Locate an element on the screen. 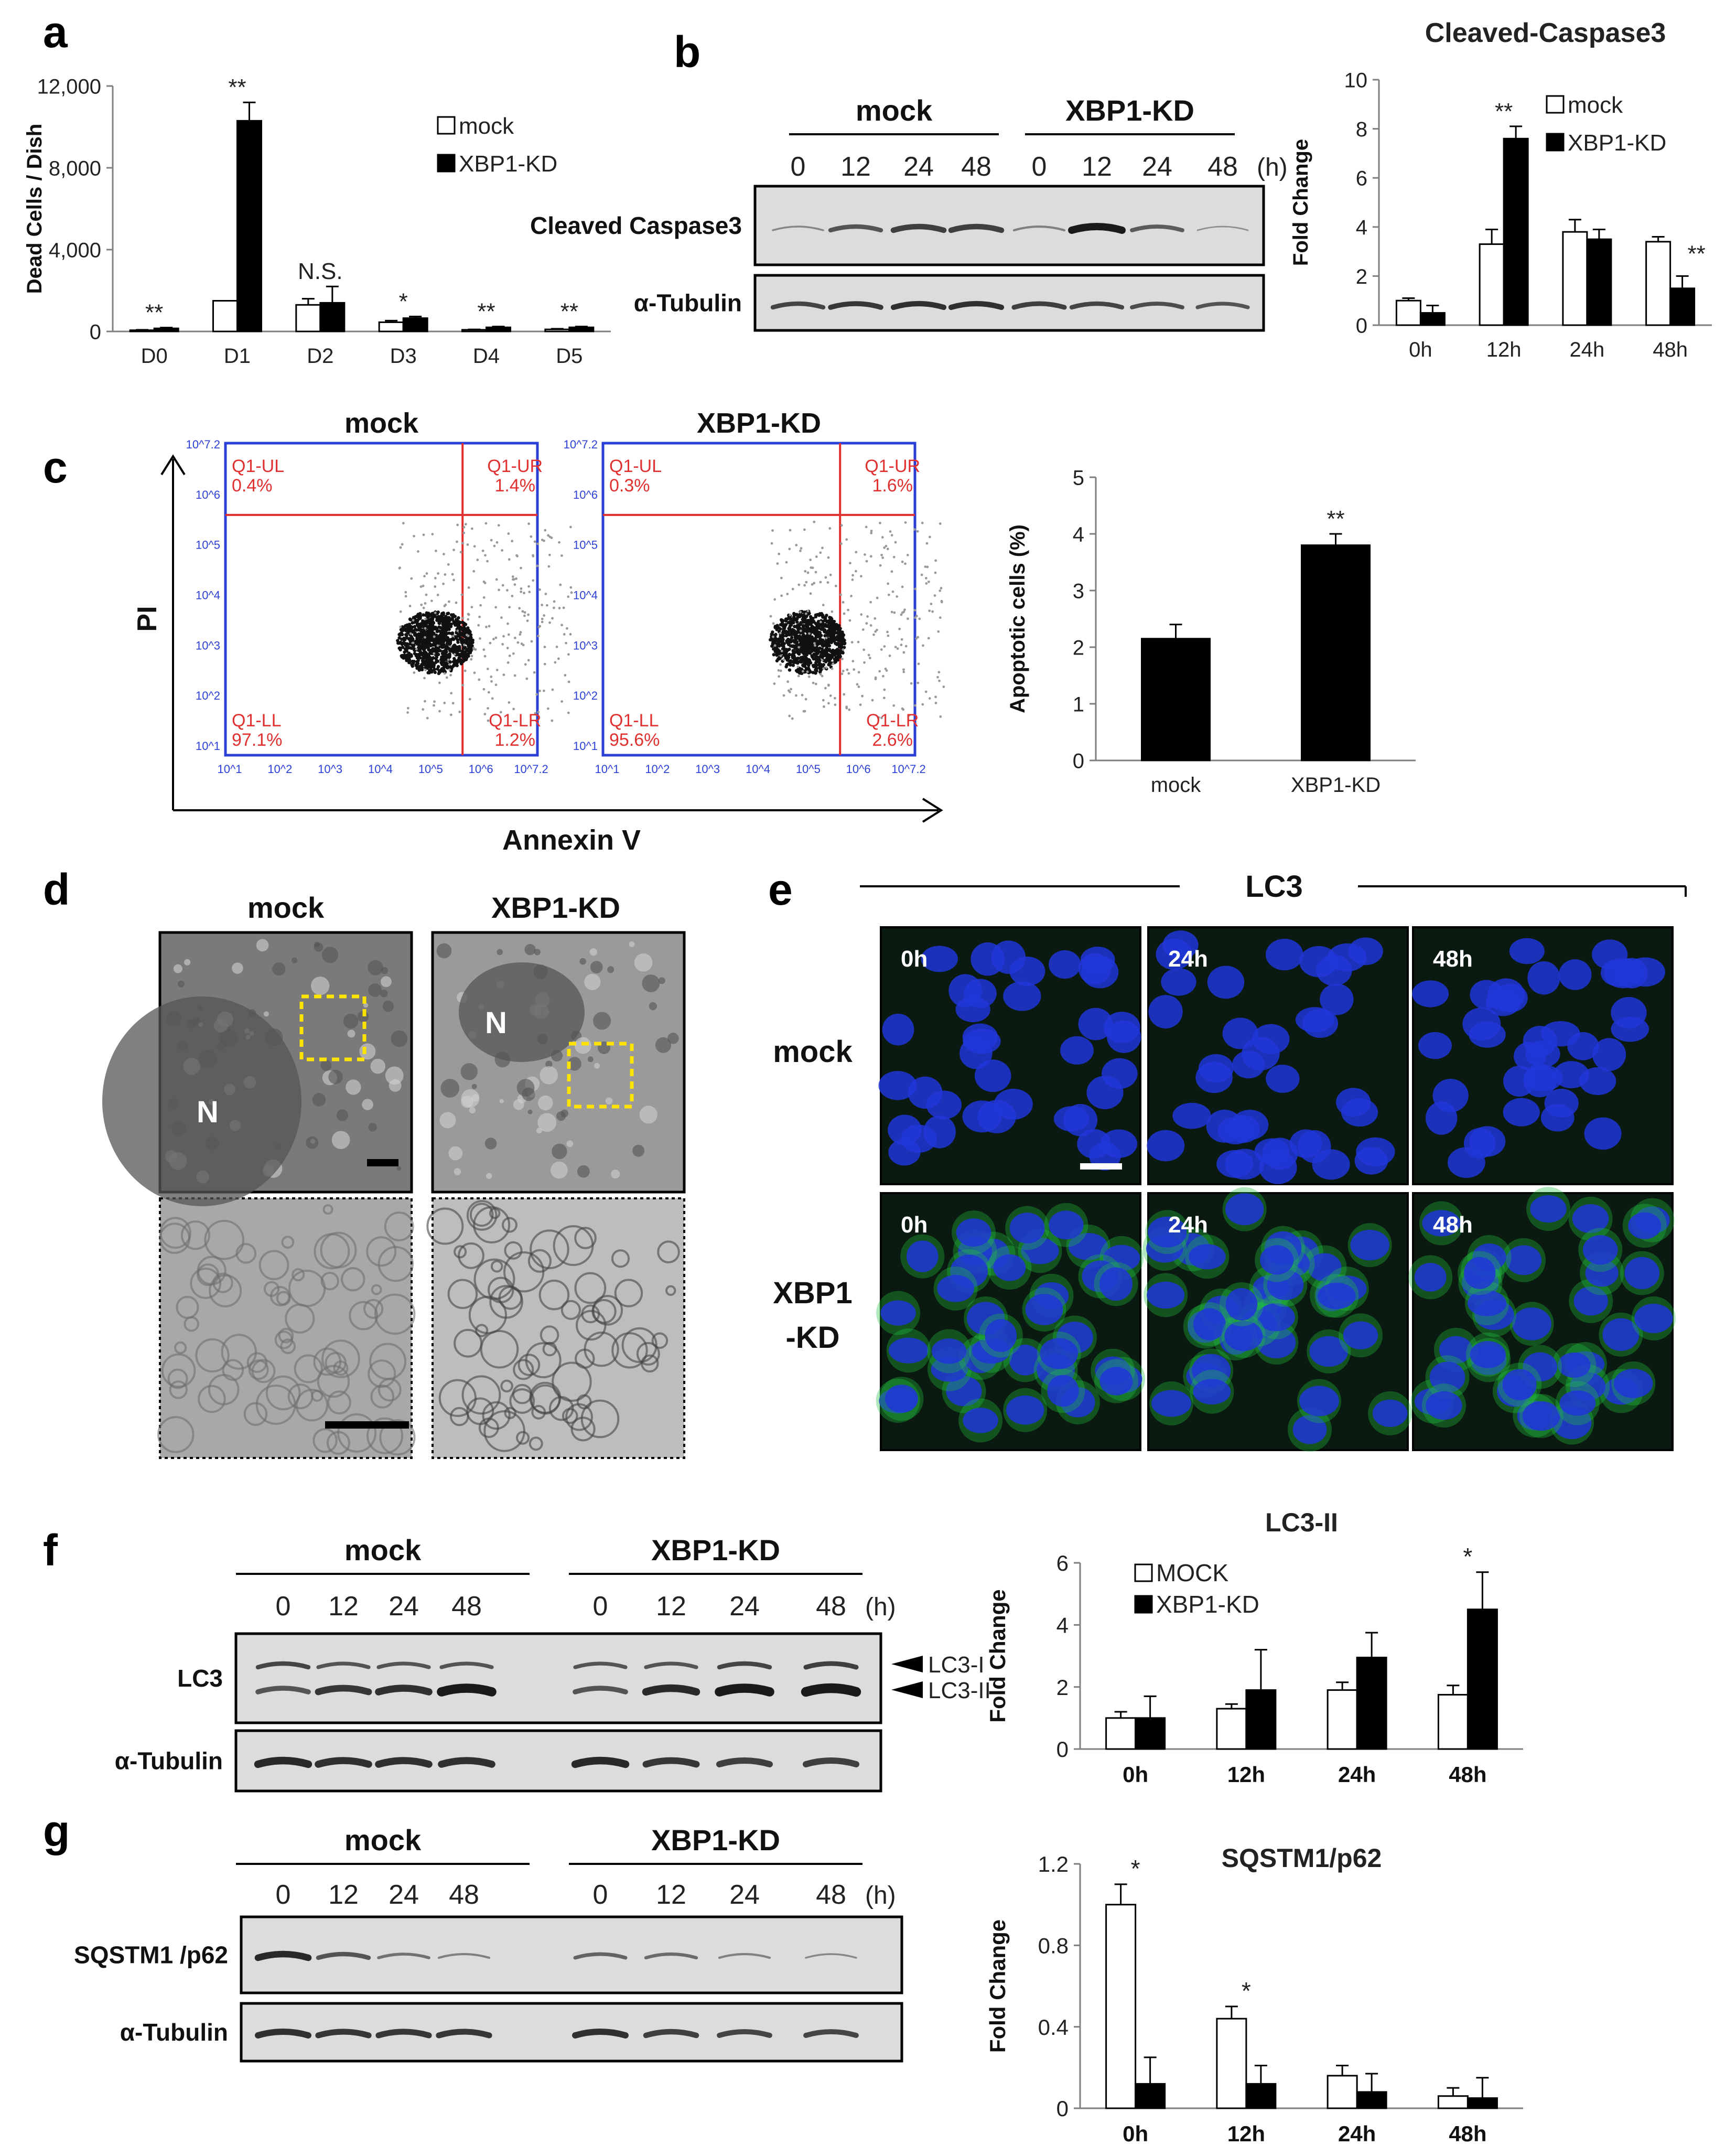  time-label: 24h is located at coordinates (1188, 1225).